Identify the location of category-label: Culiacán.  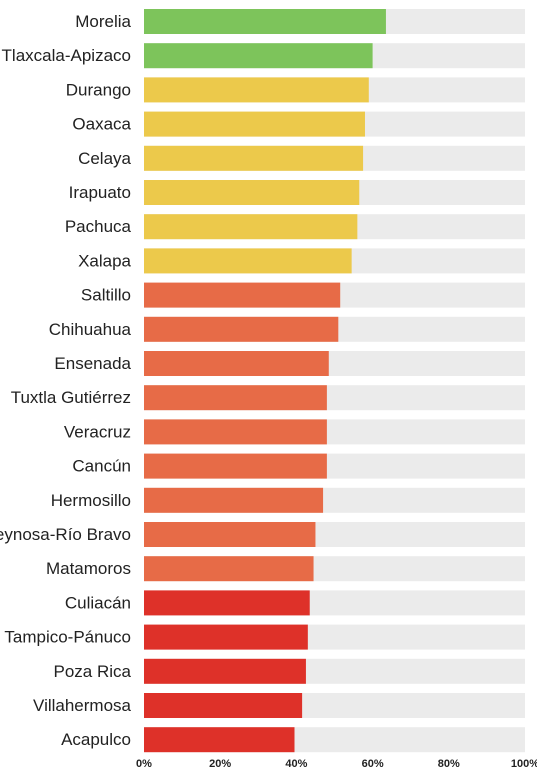
(98, 602).